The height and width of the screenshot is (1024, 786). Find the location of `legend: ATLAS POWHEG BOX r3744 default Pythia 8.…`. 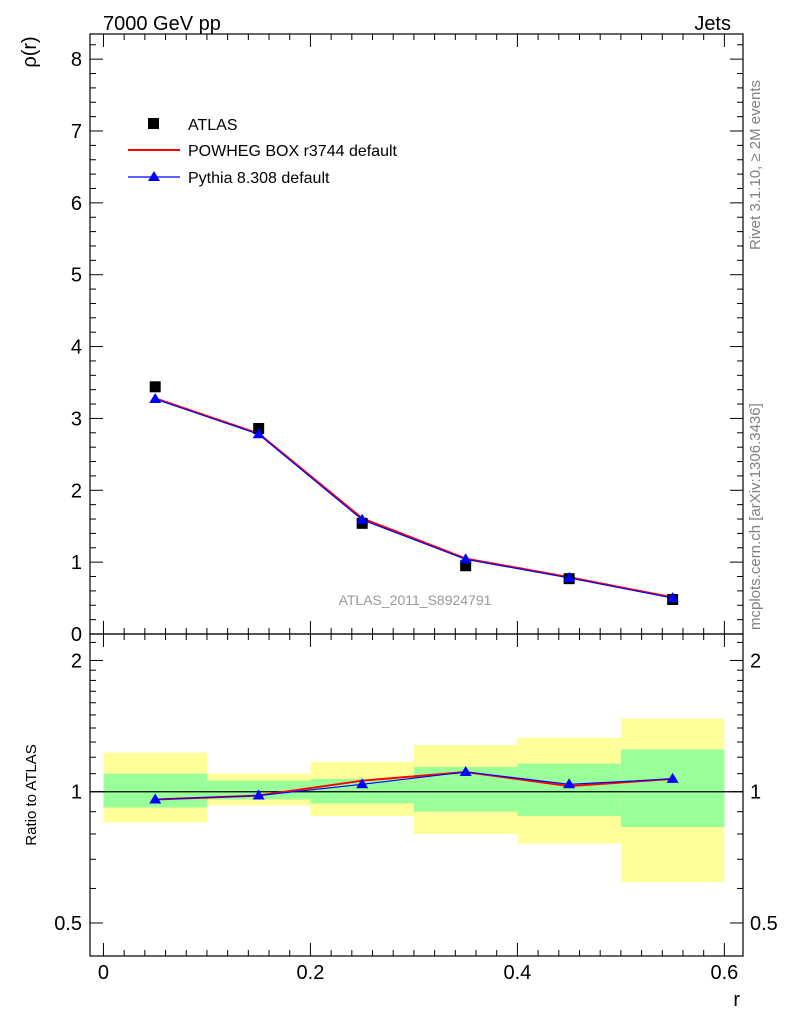

legend: ATLAS POWHEG BOX r3744 default Pythia 8.… is located at coordinates (263, 152).